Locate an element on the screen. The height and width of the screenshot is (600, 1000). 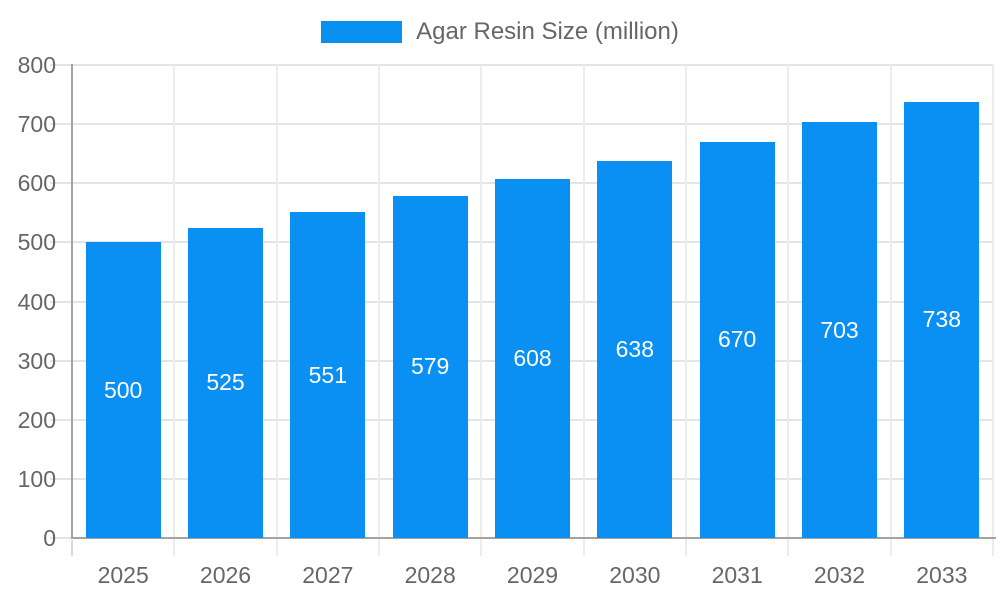
bar-value-label: 670 is located at coordinates (737, 339).